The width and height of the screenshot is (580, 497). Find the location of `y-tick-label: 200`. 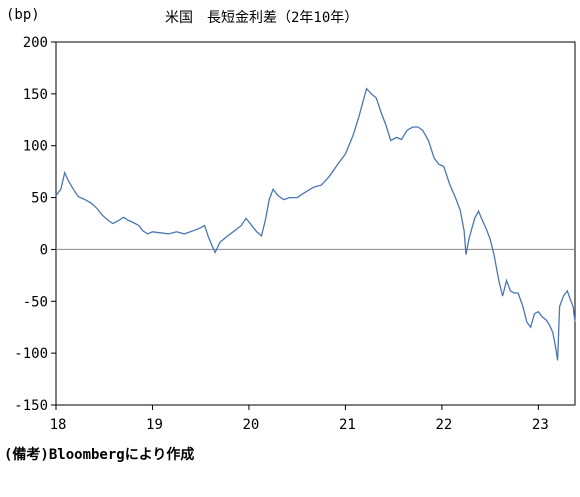

y-tick-label: 200 is located at coordinates (35, 43).